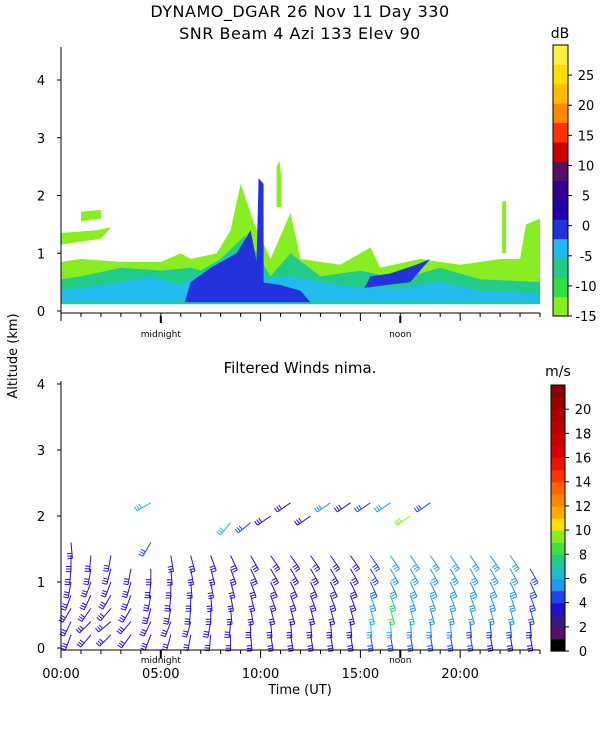  Describe the element at coordinates (586, 197) in the screenshot. I see `snr-colorbar-tick-label-4: 5` at that location.